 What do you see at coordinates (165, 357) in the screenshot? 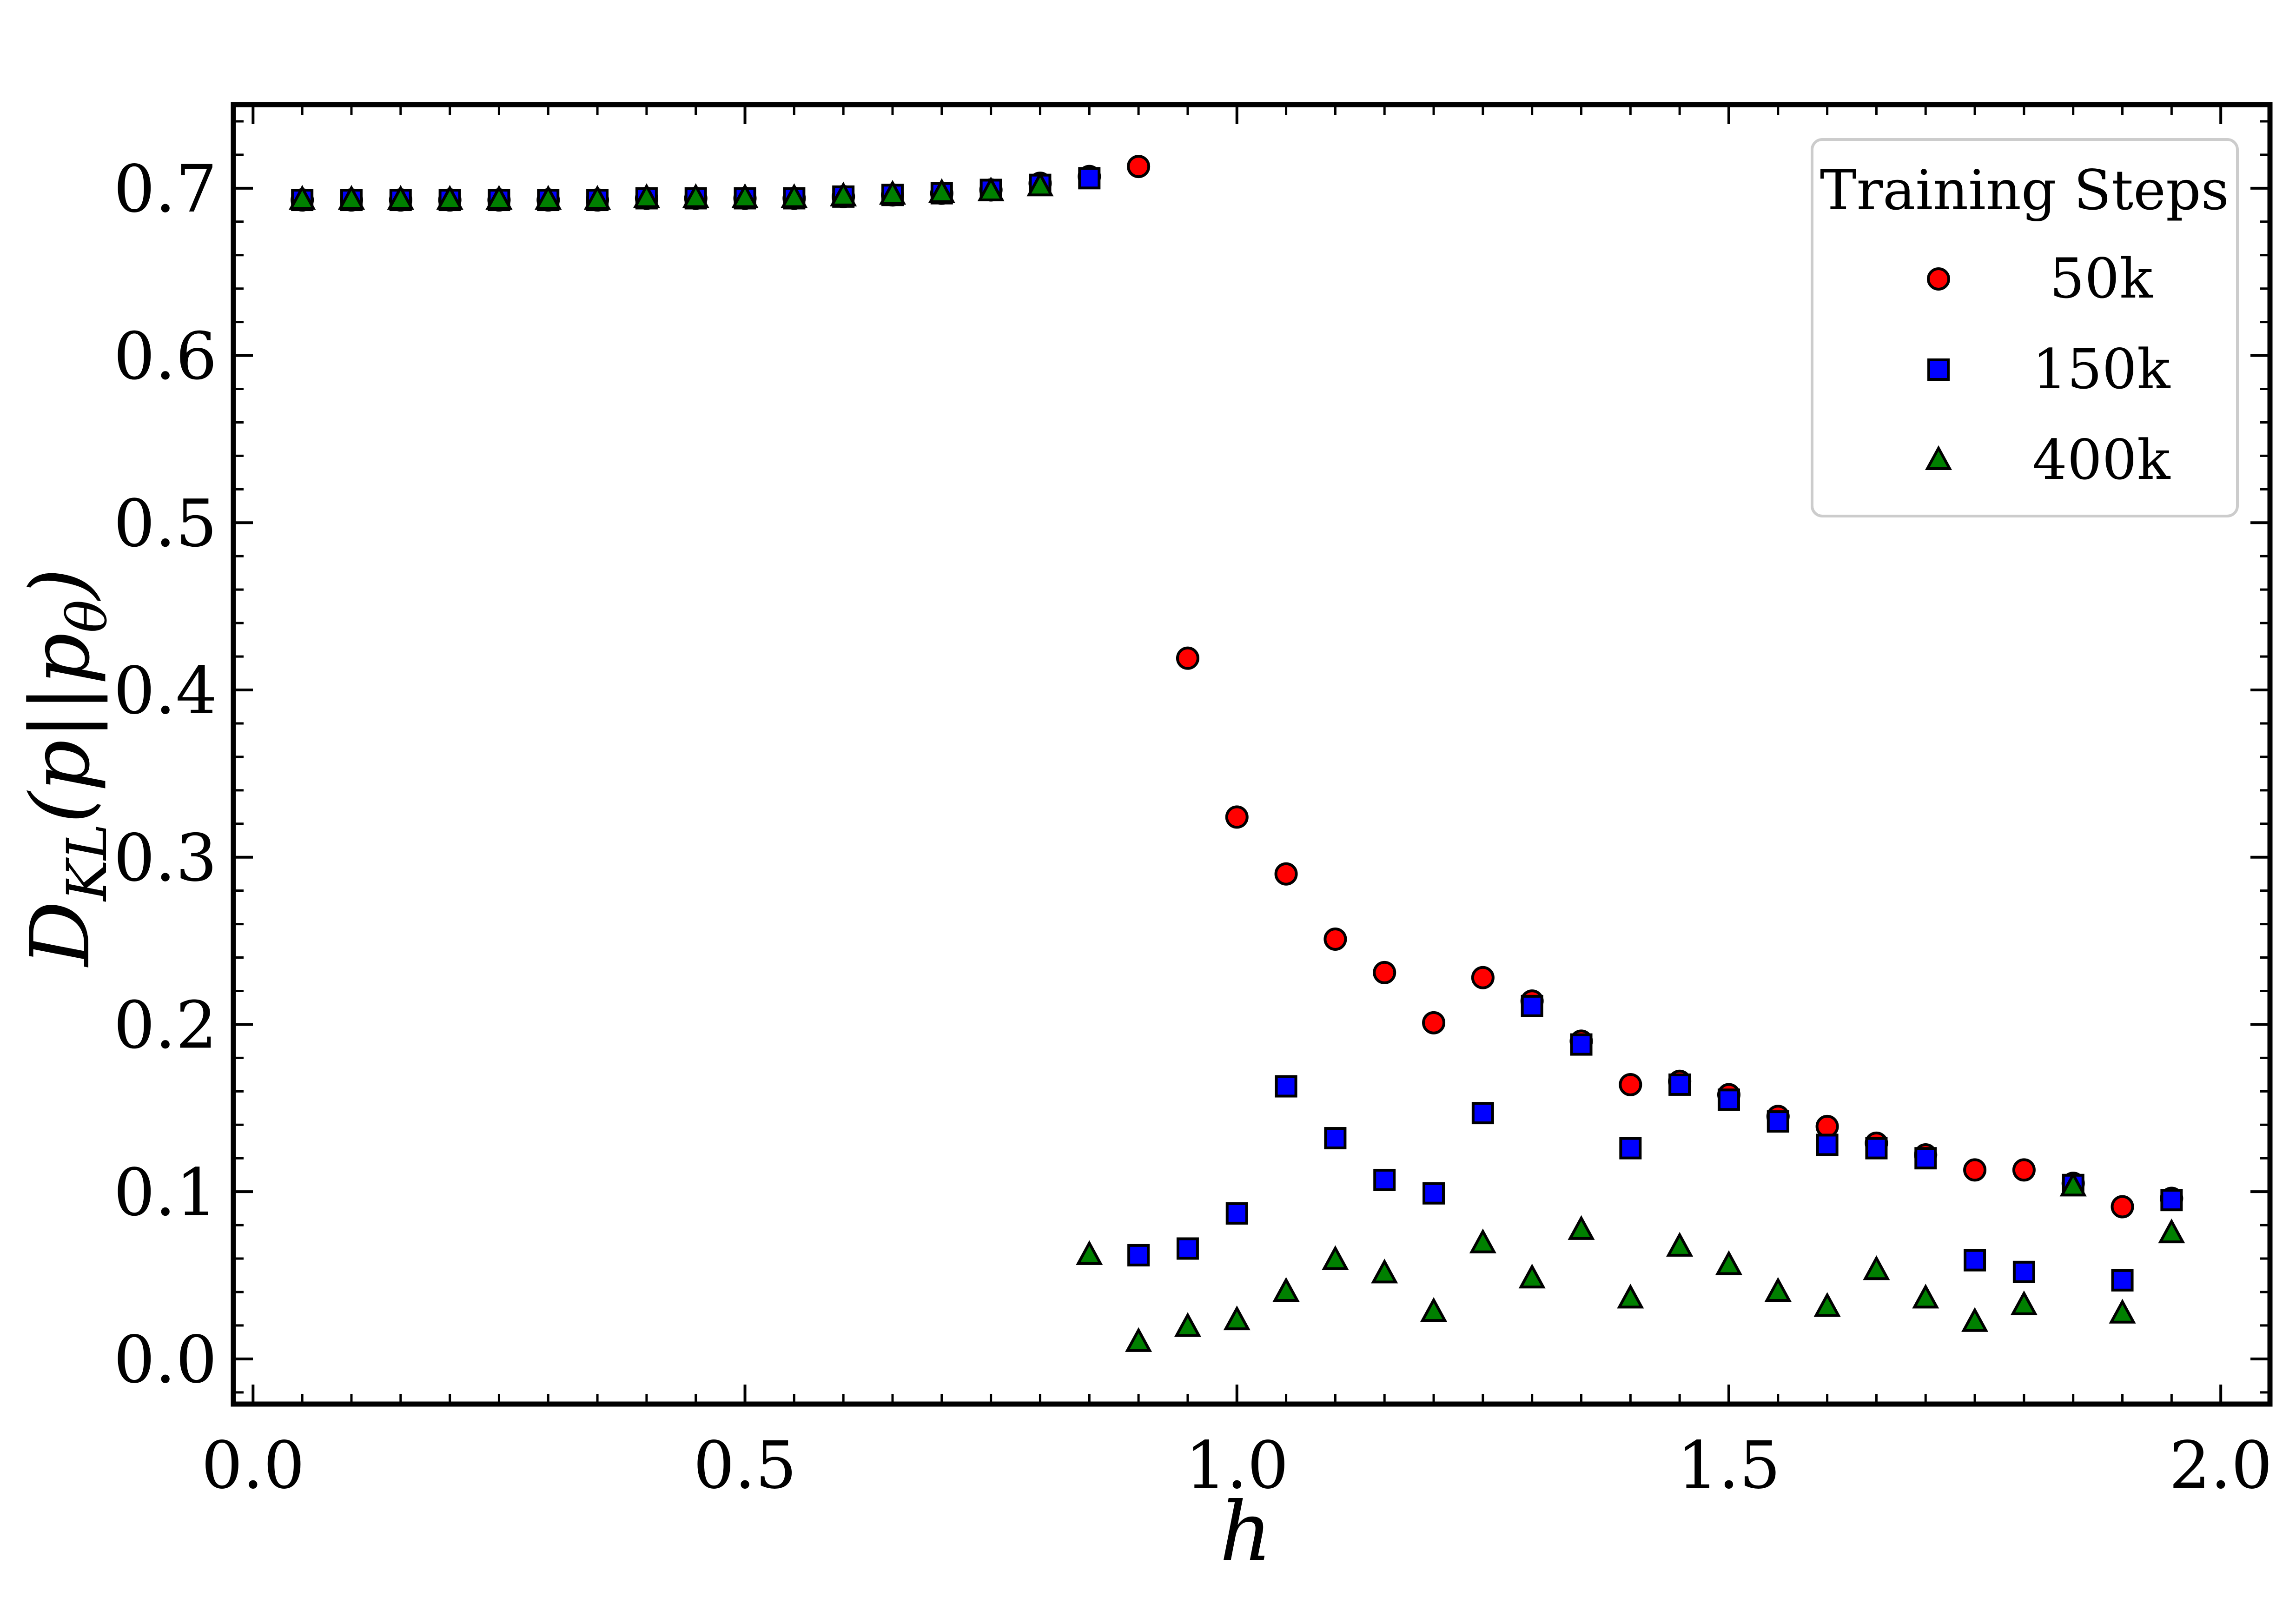
I see `y-tick-label: 0.6` at bounding box center [165, 357].